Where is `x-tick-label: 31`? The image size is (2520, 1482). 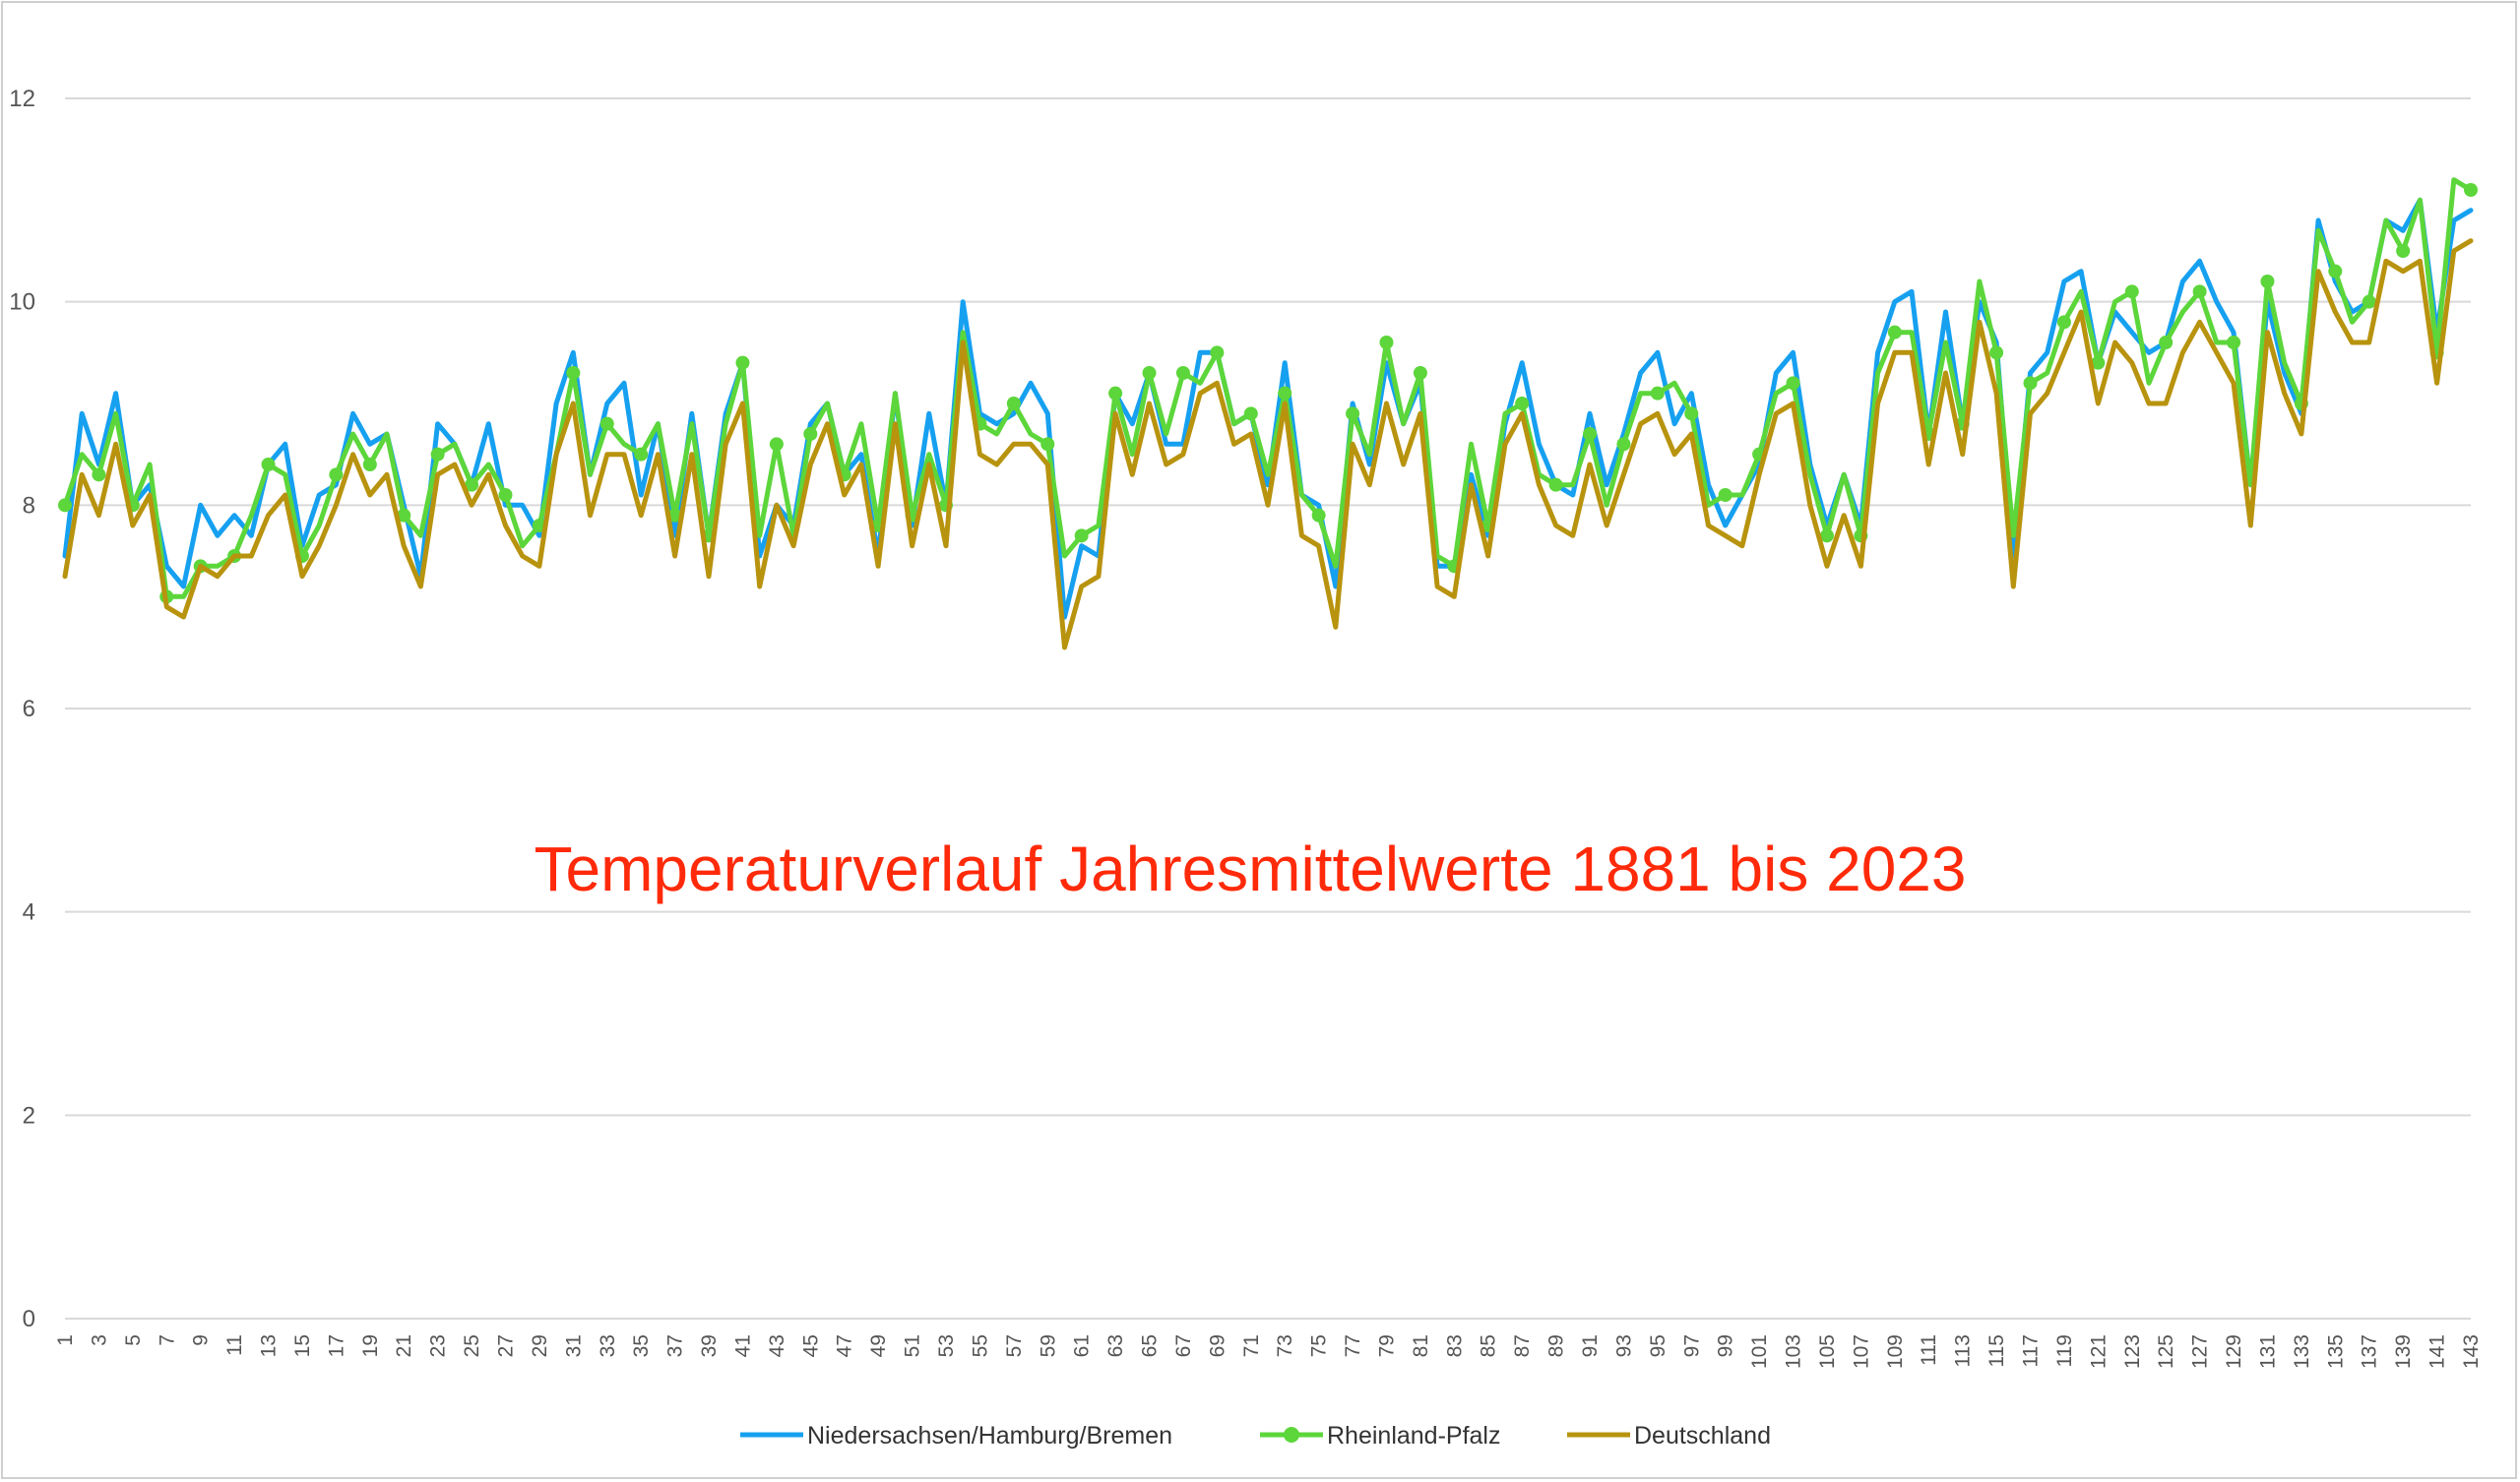
x-tick-label: 31 is located at coordinates (573, 1345).